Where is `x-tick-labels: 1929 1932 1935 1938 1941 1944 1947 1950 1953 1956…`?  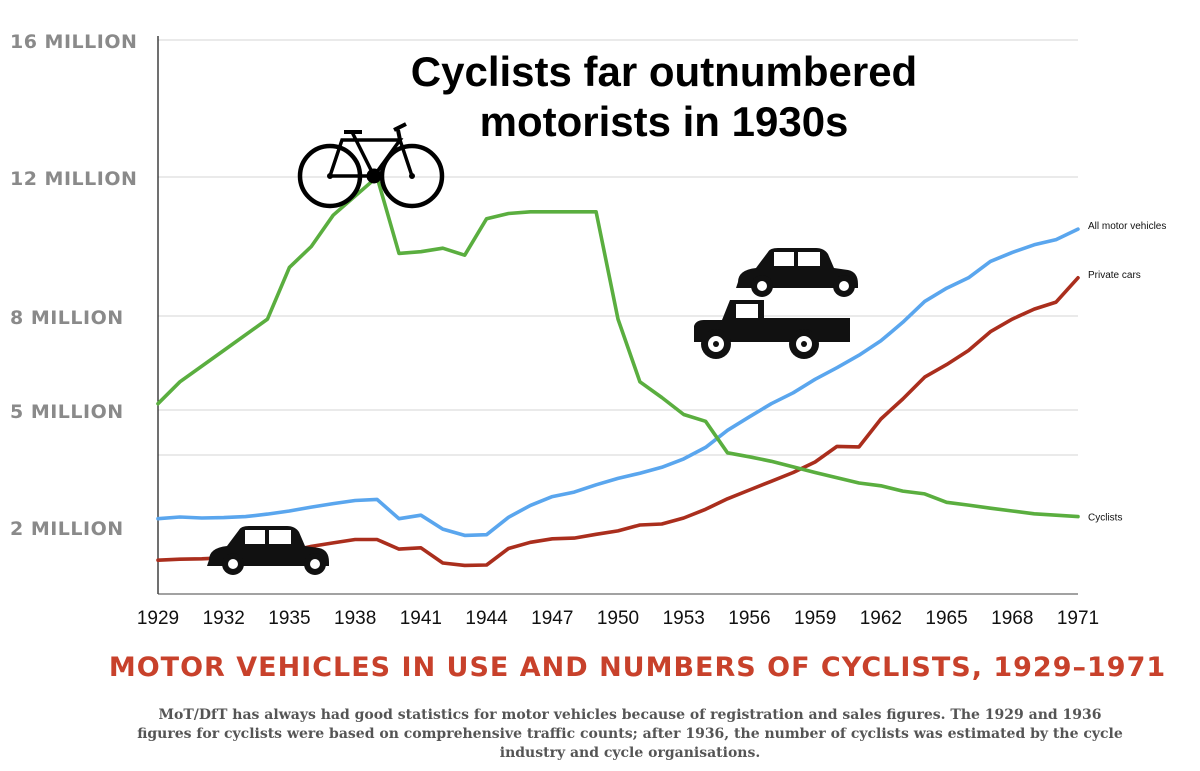
x-tick-labels: 1929 1932 1935 1938 1941 1944 1947 1950 1953 1956… is located at coordinates (618, 618).